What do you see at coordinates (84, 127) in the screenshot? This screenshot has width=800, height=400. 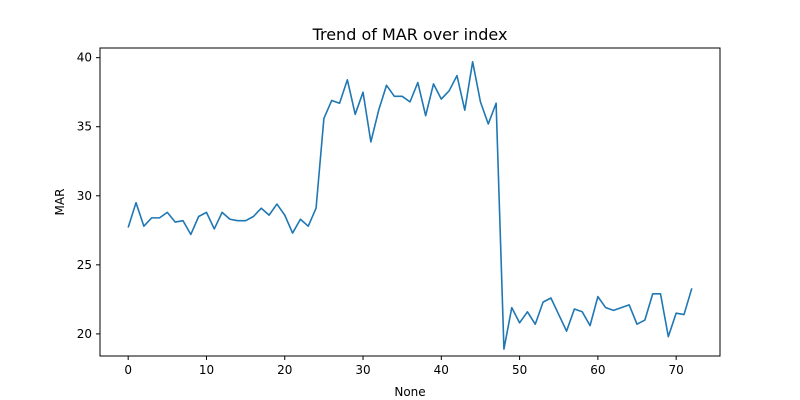 I see `y-tick-label: 35` at bounding box center [84, 127].